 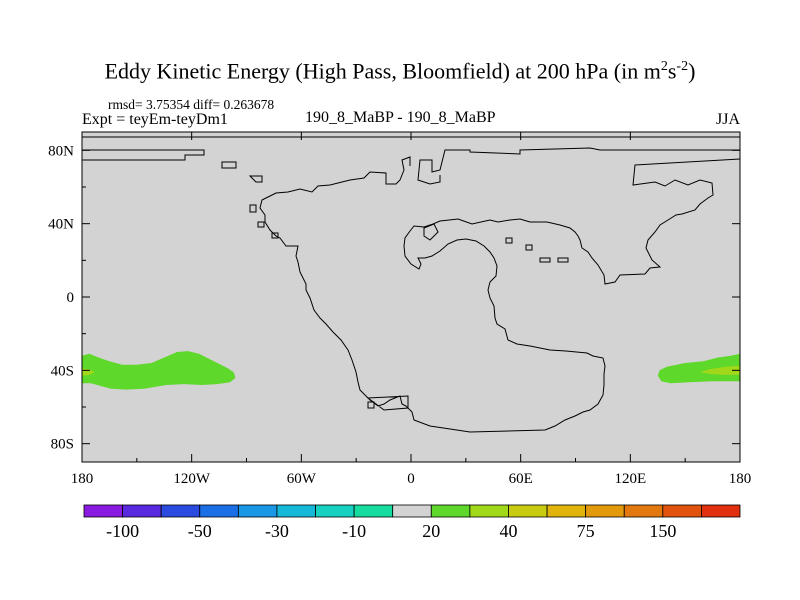 What do you see at coordinates (122, 531) in the screenshot?
I see `colorbar-label: -100` at bounding box center [122, 531].